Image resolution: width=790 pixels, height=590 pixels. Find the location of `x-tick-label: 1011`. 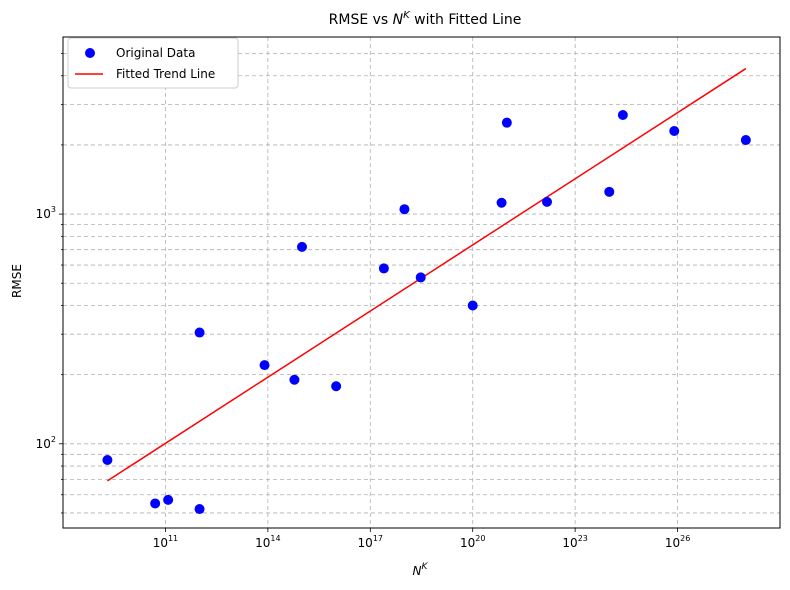

x-tick-label: 1011 is located at coordinates (165, 542).